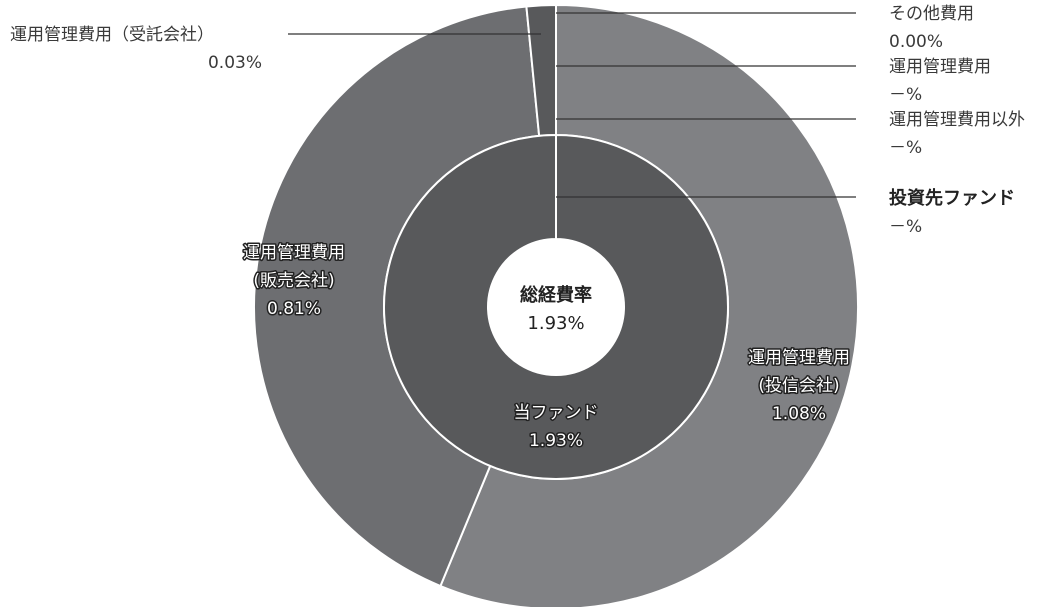 The image size is (1063, 607). What do you see at coordinates (799, 358) in the screenshot?
I see `outer-label-itrust-name-1: 運用管理費用` at bounding box center [799, 358].